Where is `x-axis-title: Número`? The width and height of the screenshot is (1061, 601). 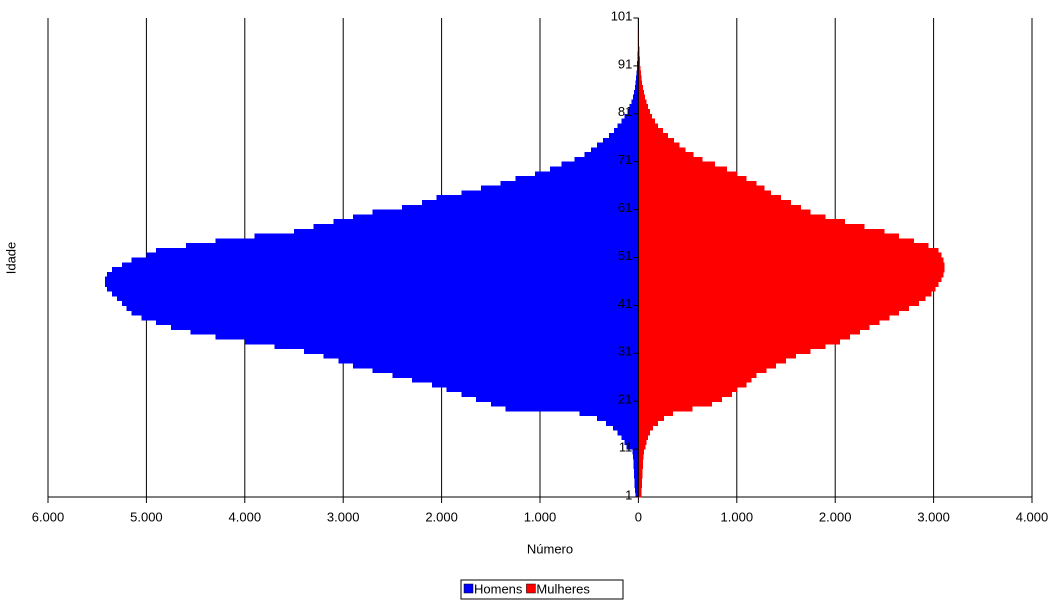
x-axis-title: Número is located at coordinates (550, 548).